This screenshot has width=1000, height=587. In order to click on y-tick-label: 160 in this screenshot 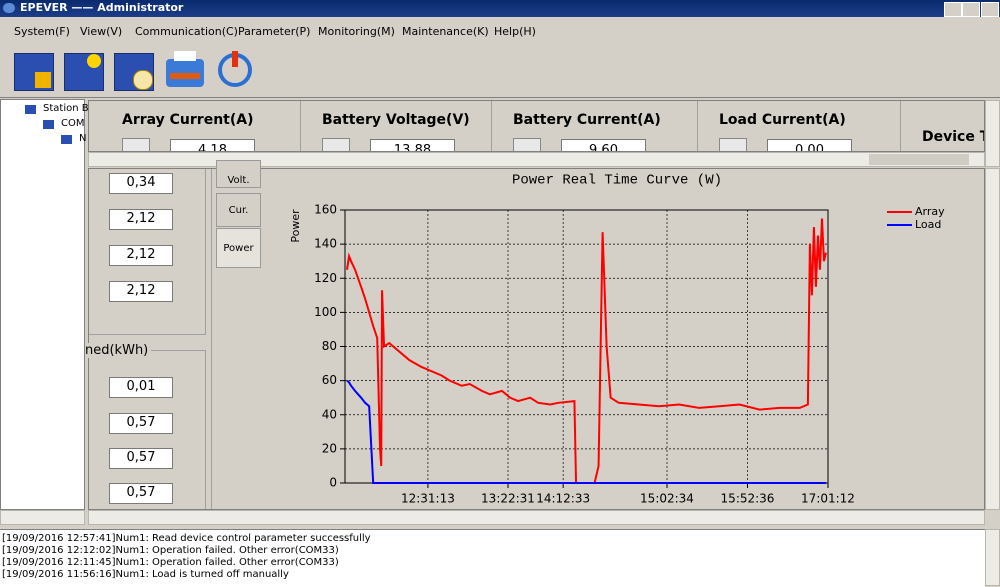, I will do `click(325, 210)`.